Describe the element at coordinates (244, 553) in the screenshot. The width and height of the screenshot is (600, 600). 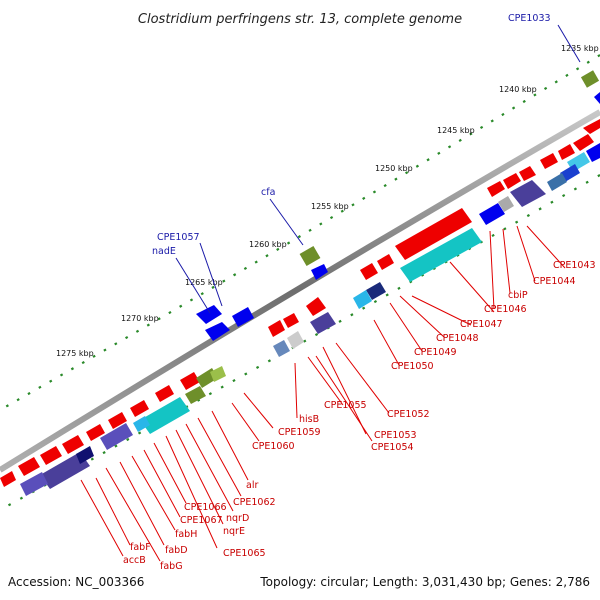
I see `gene-label: CPE1065` at that location.